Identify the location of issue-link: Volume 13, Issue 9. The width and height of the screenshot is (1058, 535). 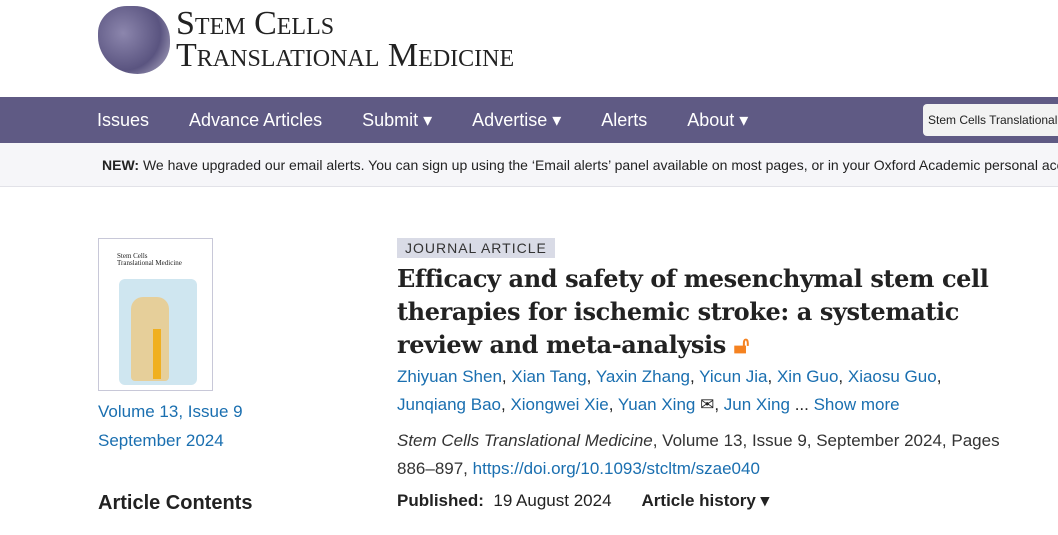
(170, 411).